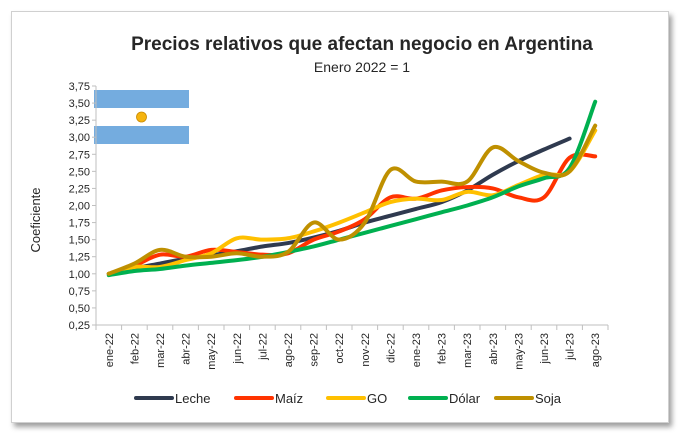 The image size is (685, 435). What do you see at coordinates (545, 349) in the screenshot?
I see `x-tick-label: jun-23` at bounding box center [545, 349].